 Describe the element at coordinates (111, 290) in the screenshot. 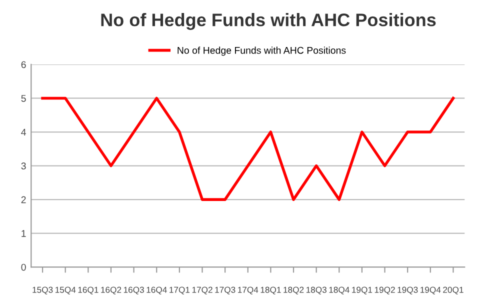

I see `x-tick-label: 16Q2` at that location.